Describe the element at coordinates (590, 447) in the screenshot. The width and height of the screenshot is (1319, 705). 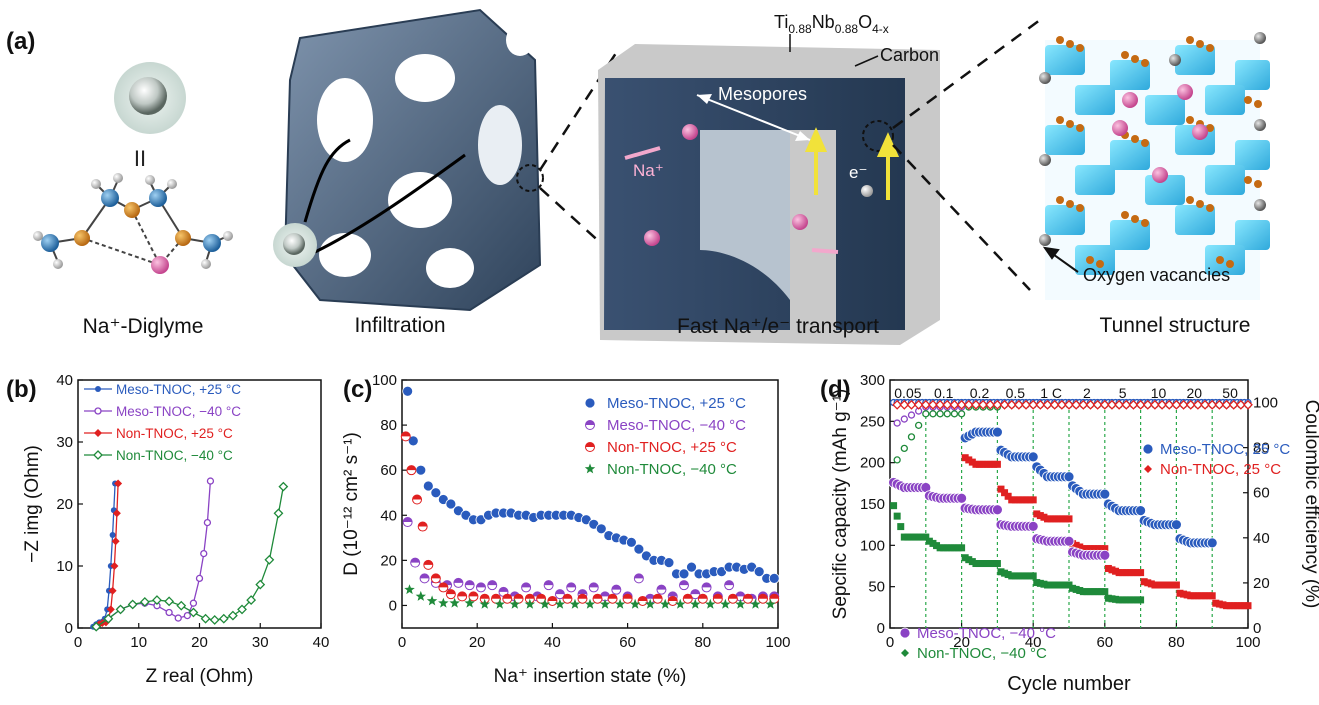
I see `legend-marker` at that location.